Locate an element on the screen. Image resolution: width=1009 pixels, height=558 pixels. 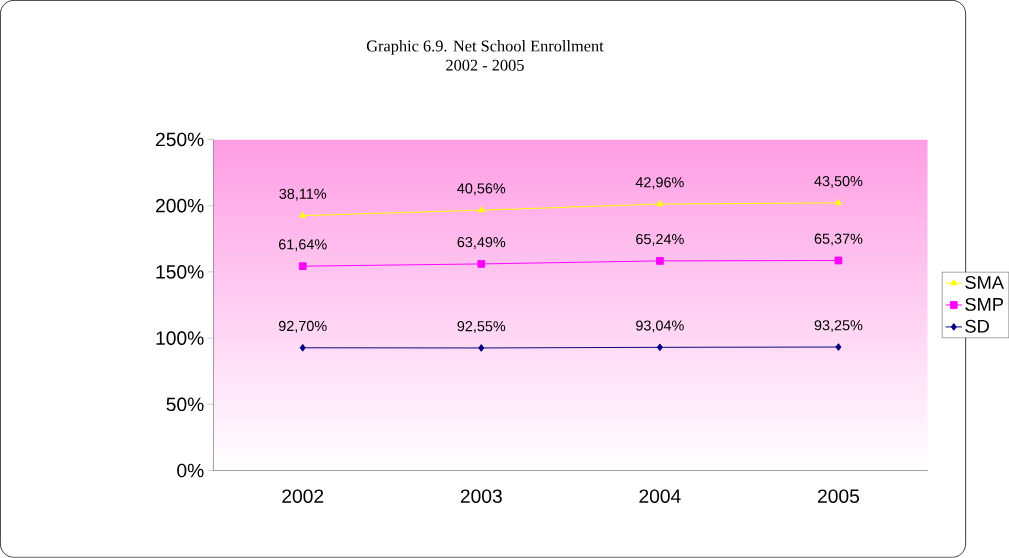
chart-subtitle: 2002 - 2005 is located at coordinates (485, 65).